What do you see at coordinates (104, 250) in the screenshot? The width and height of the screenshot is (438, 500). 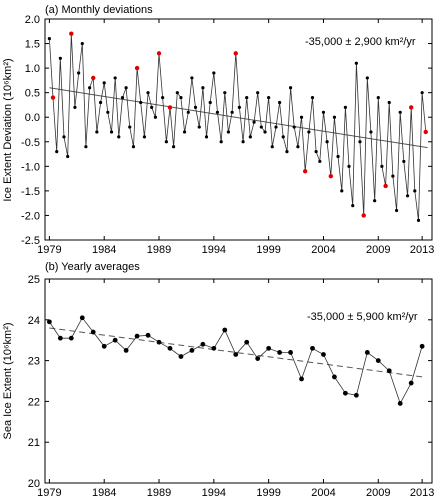 I see `x-tick-label: 1984` at bounding box center [104, 250].